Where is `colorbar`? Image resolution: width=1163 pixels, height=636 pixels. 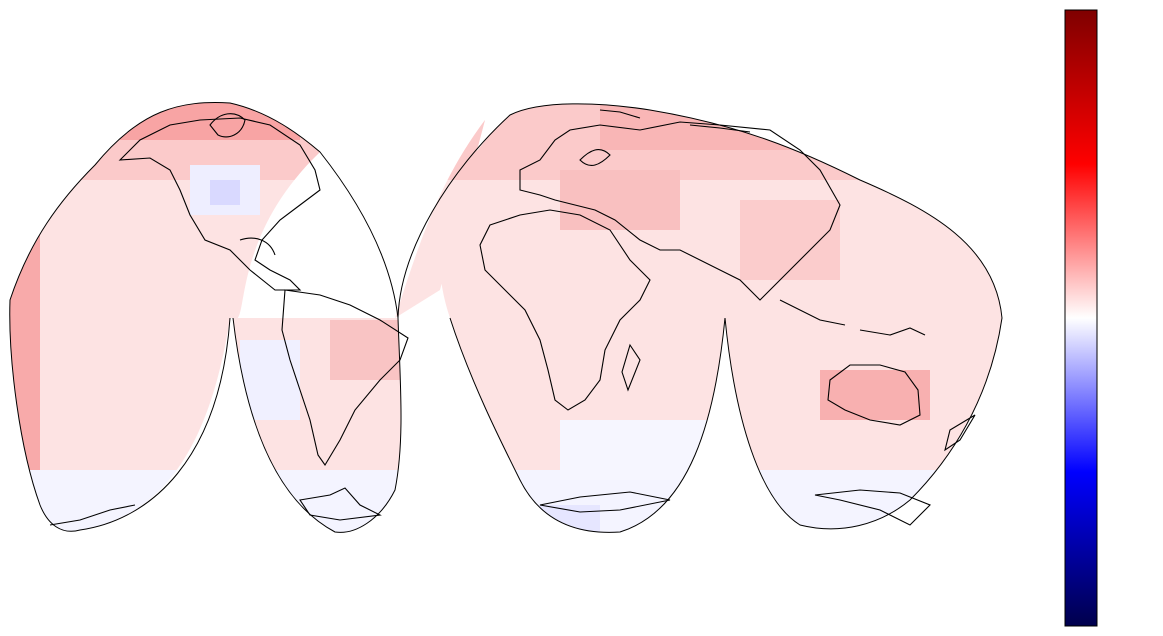 colorbar is located at coordinates (1081, 318).